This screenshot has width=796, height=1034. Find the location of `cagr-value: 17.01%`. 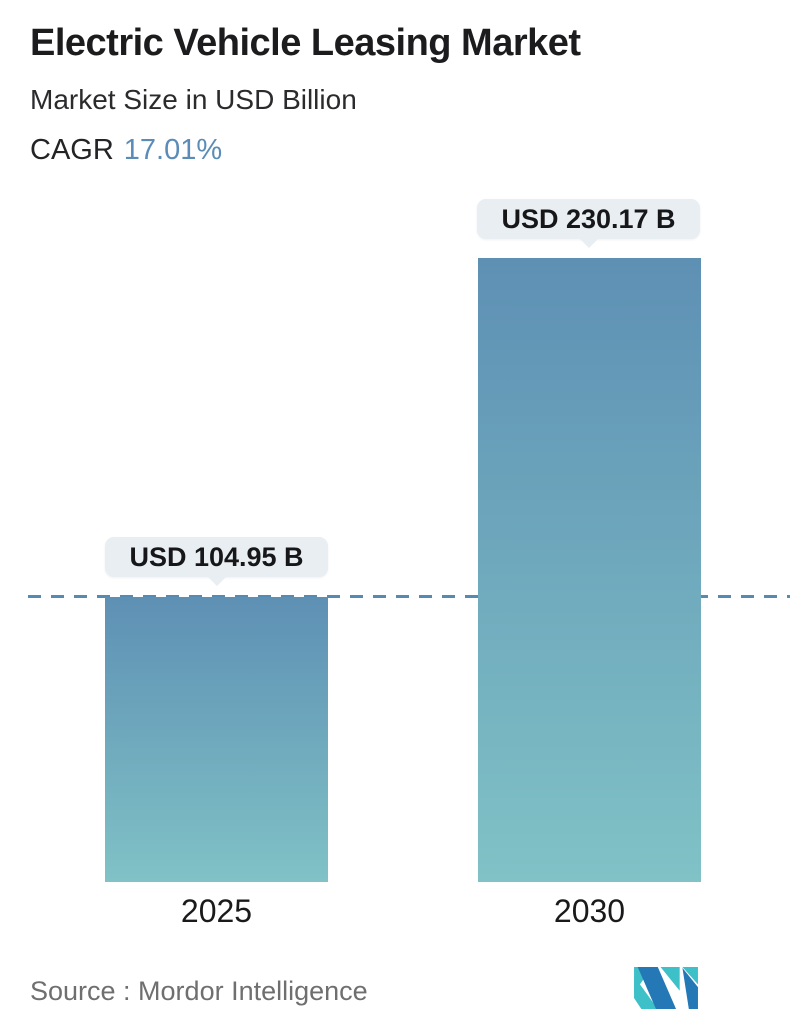

cagr-value: 17.01% is located at coordinates (173, 150).